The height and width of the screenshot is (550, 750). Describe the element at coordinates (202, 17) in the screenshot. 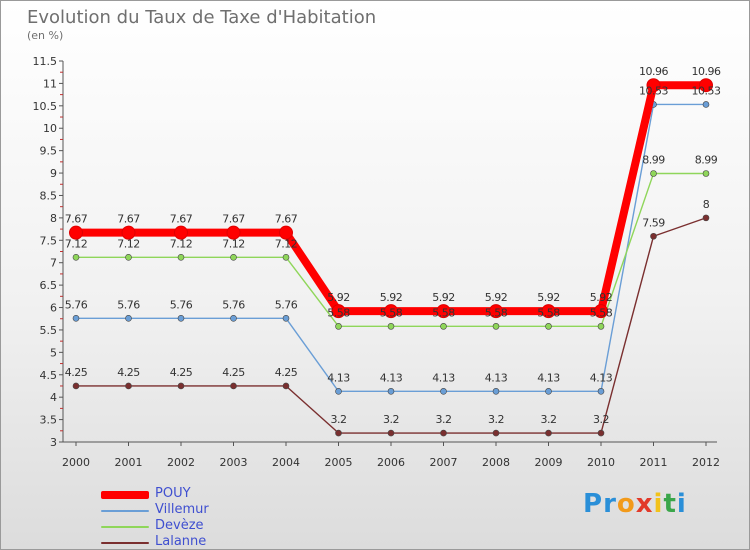

I see `chart-title: Evolution du Taux de Taxe d'Habitation` at that location.